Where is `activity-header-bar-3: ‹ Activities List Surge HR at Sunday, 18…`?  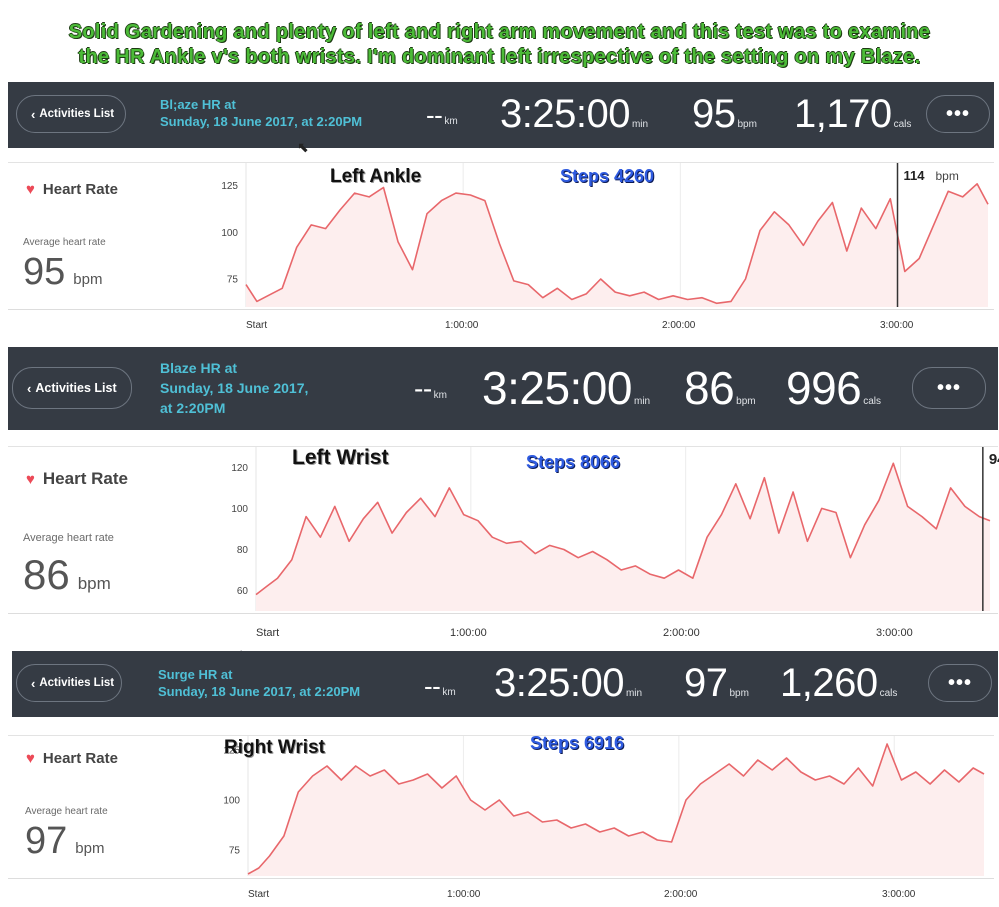 activity-header-bar-3: ‹ Activities List Surge HR at Sunday, 18… is located at coordinates (505, 684).